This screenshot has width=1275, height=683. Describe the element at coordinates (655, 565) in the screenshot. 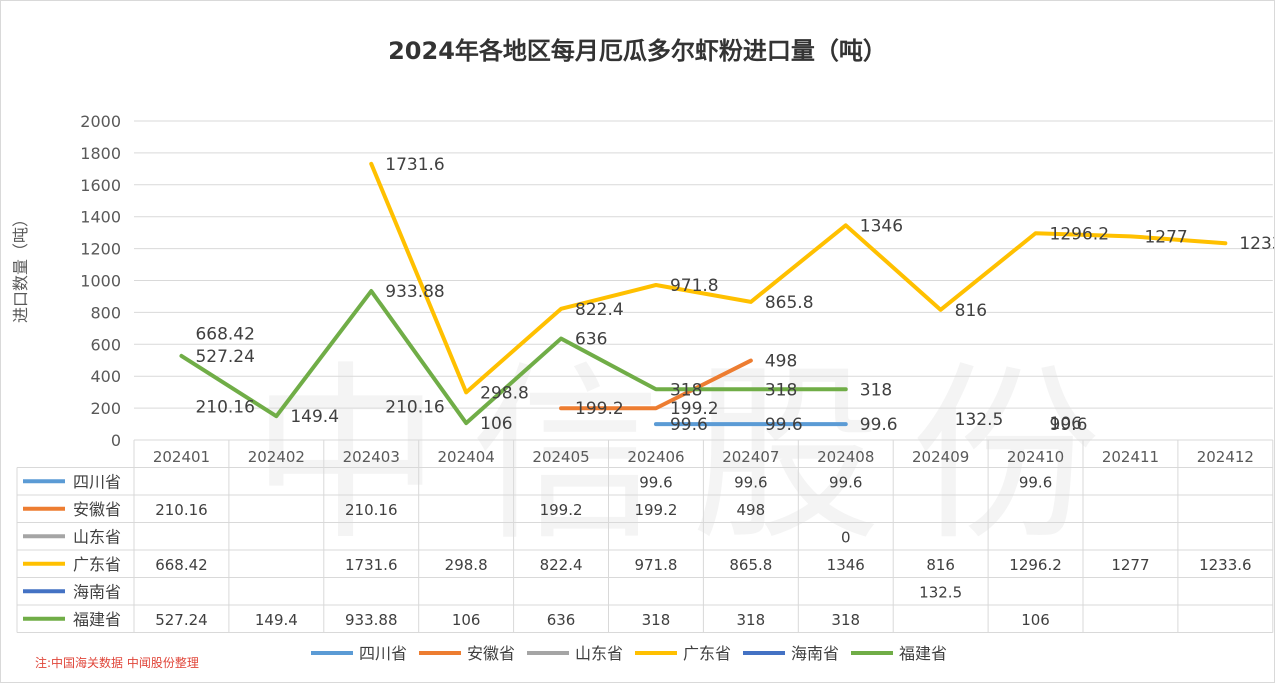

I see `table-cell: 971.8` at that location.